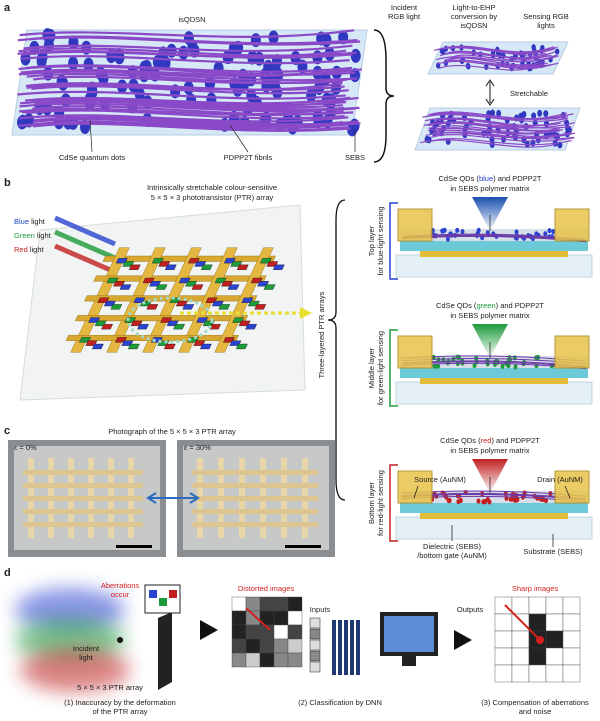 This screenshot has width=600, height=721. Describe the element at coordinates (470, 609) in the screenshot. I see `annotation: Outputs` at that location.